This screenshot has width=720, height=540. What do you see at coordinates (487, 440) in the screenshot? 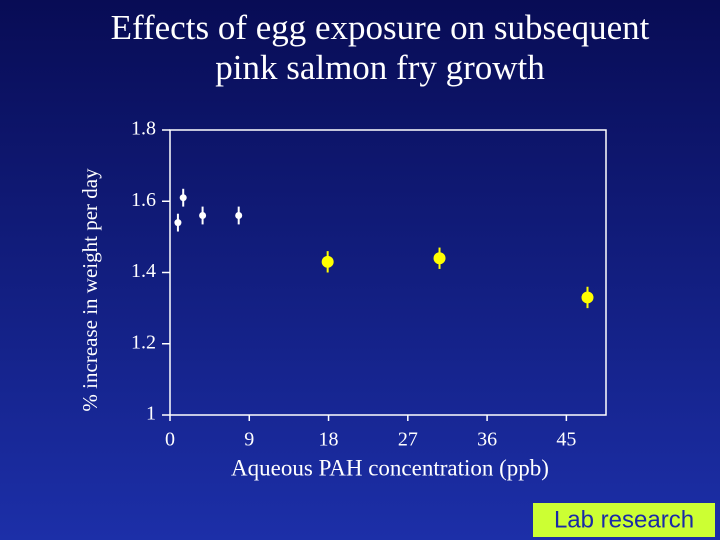
I see `x-tick-label: 36` at bounding box center [487, 440].